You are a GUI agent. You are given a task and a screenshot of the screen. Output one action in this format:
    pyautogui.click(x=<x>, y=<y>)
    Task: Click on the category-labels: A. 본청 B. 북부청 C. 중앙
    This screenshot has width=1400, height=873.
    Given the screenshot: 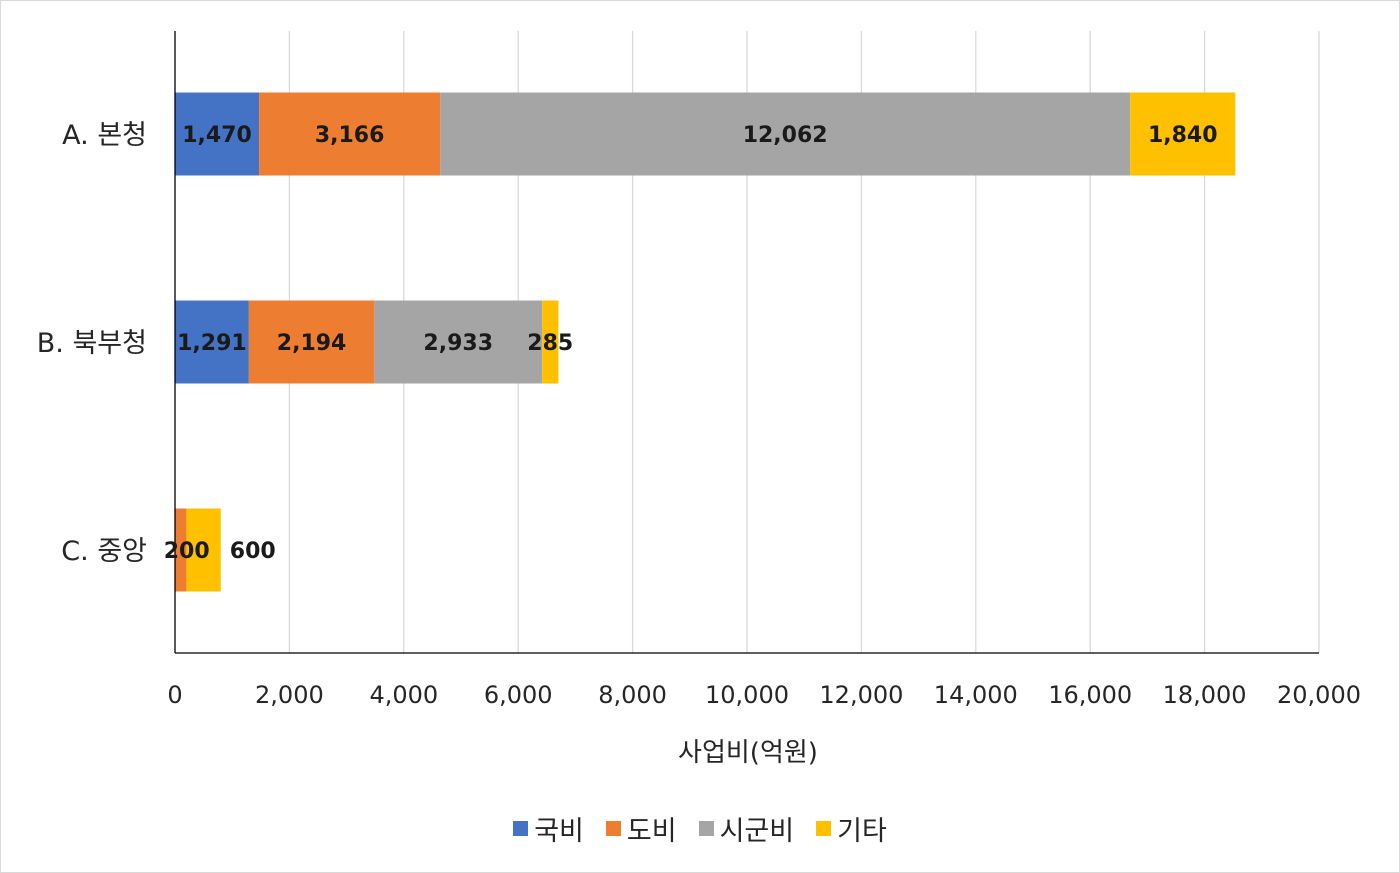 What is the action you would take?
    pyautogui.click(x=92, y=343)
    